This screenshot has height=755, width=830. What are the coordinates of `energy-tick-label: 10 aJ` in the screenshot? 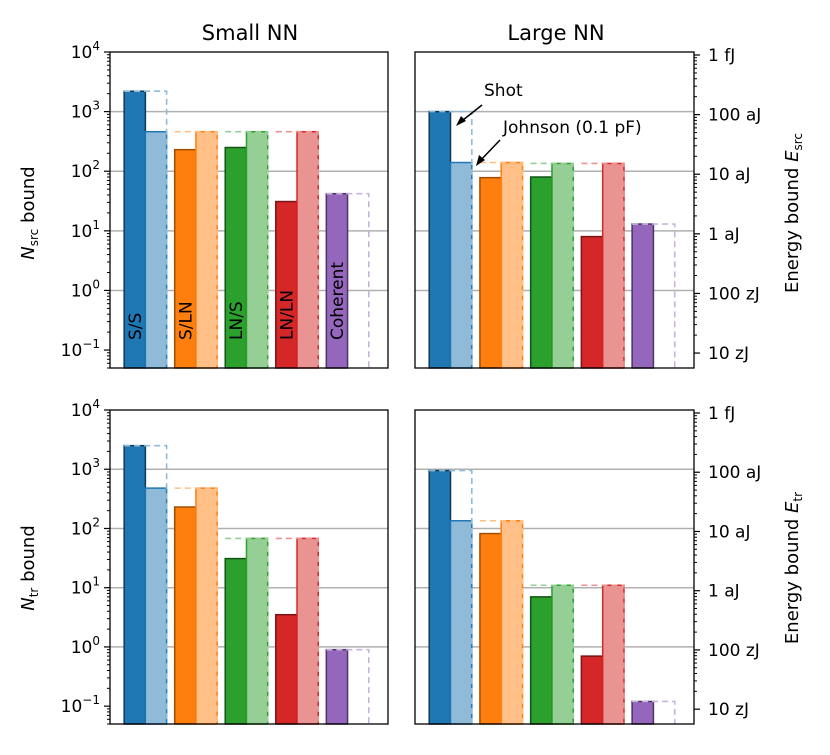 It's located at (729, 175).